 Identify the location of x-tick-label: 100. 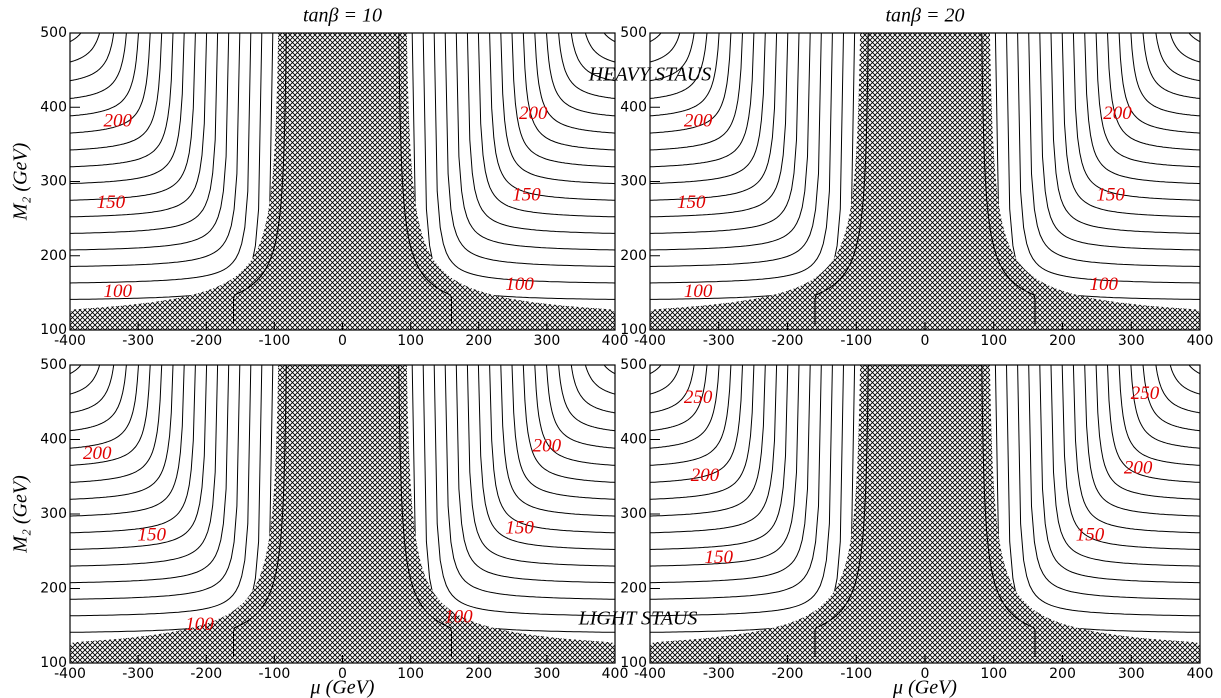
(410, 341).